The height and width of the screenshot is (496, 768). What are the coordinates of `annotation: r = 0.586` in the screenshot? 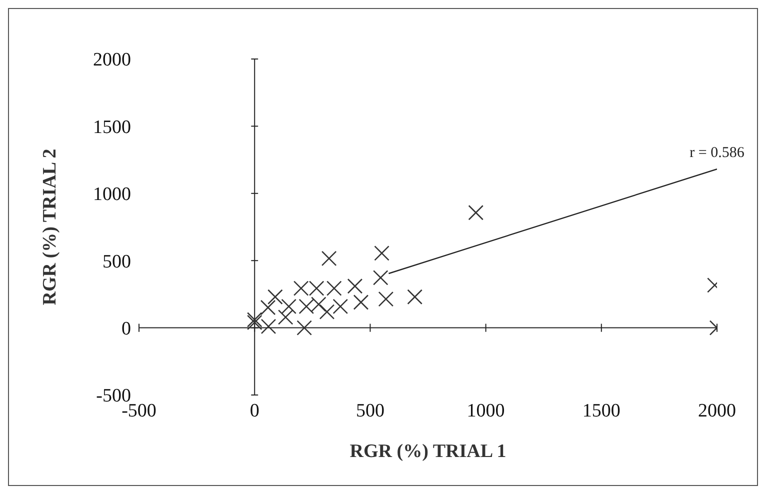 It's located at (717, 153).